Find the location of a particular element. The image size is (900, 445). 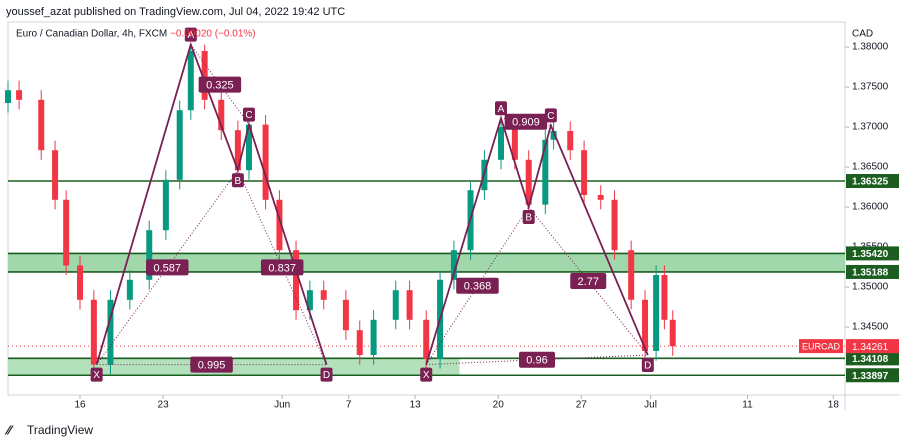

level-price-label: 1.35420 is located at coordinates (870, 254).